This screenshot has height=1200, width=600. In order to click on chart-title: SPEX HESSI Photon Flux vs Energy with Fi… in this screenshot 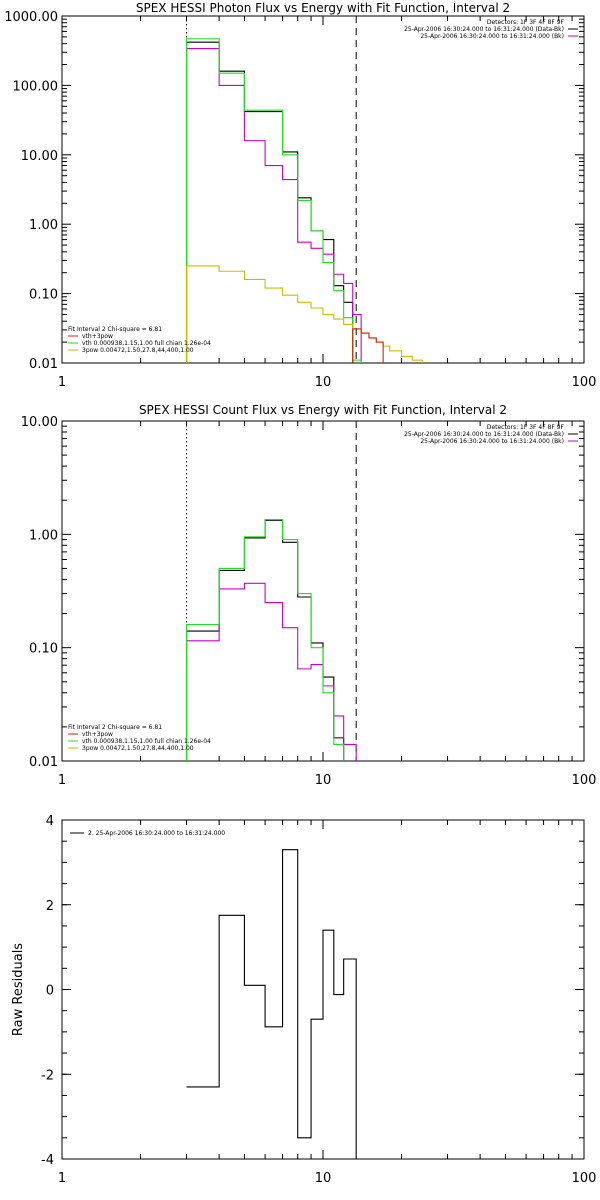, I will do `click(323, 8)`.